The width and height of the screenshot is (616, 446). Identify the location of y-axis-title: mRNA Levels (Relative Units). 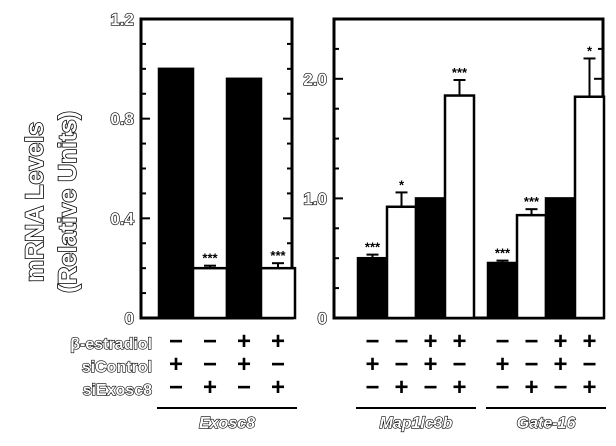
(51, 202).